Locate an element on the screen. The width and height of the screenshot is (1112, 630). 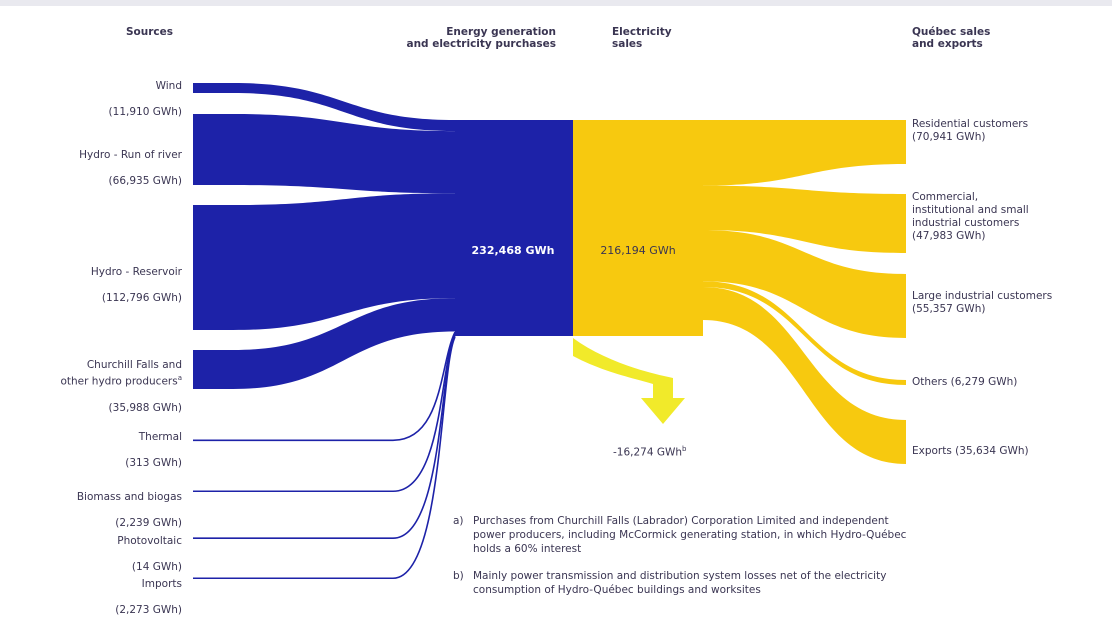
source-name: Hydro - Run of river is located at coordinates (130, 155).